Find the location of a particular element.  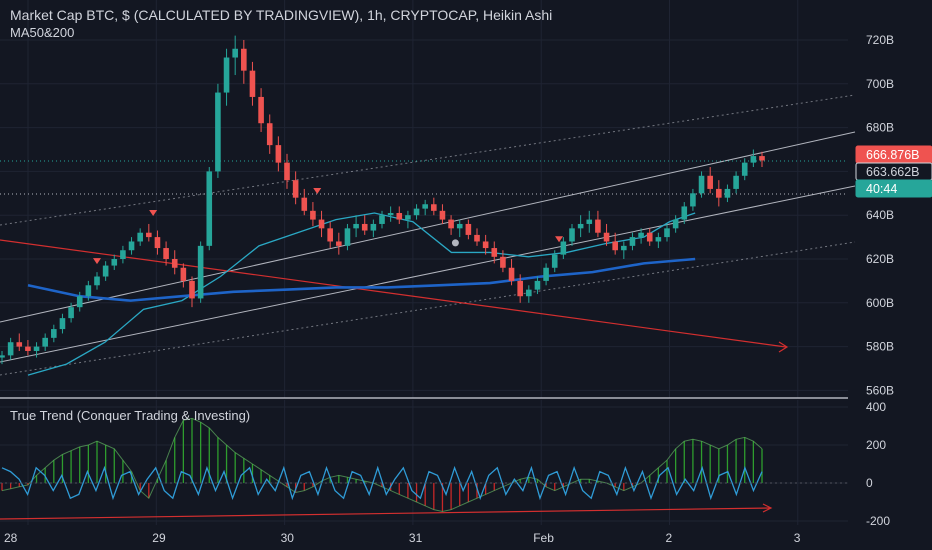

indicator-tick-label: 200 is located at coordinates (876, 445).